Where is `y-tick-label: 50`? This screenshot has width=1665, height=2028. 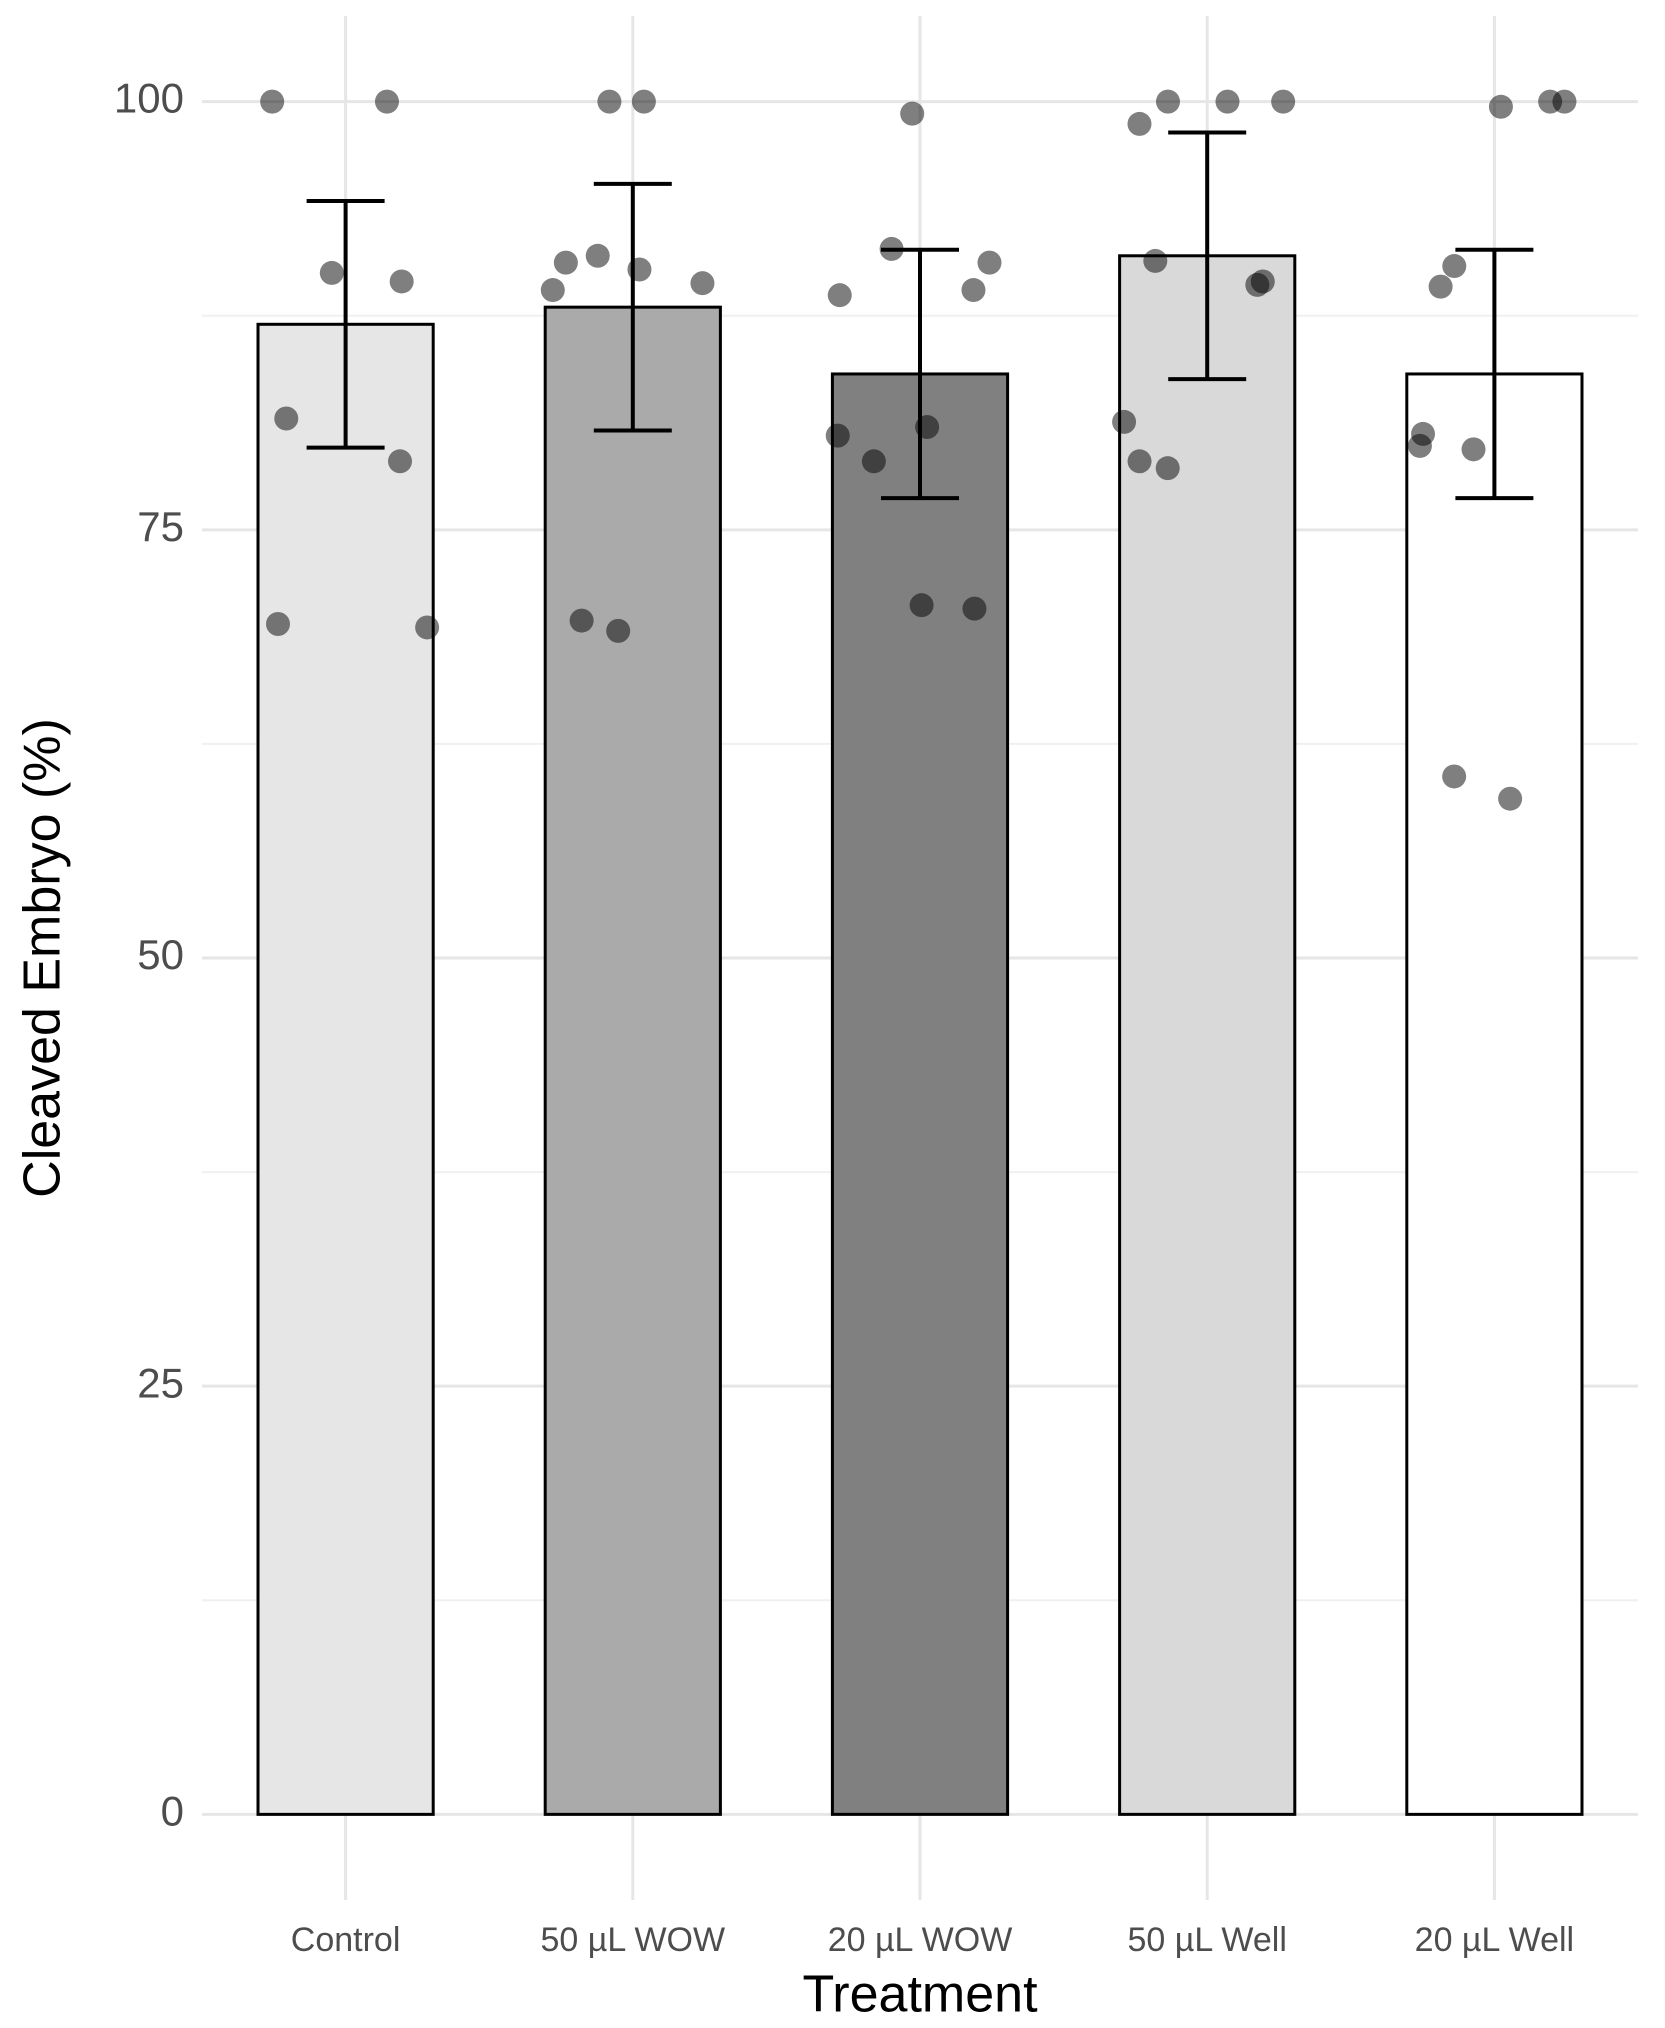
y-tick-label: 50 is located at coordinates (160, 954).